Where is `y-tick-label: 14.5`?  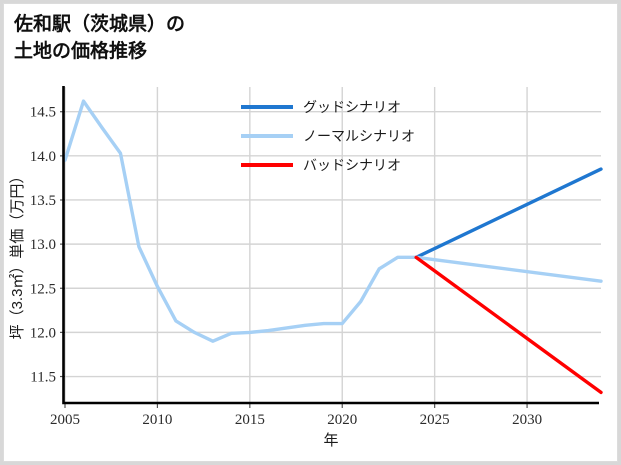
y-tick-label: 14.5 is located at coordinates (43, 113).